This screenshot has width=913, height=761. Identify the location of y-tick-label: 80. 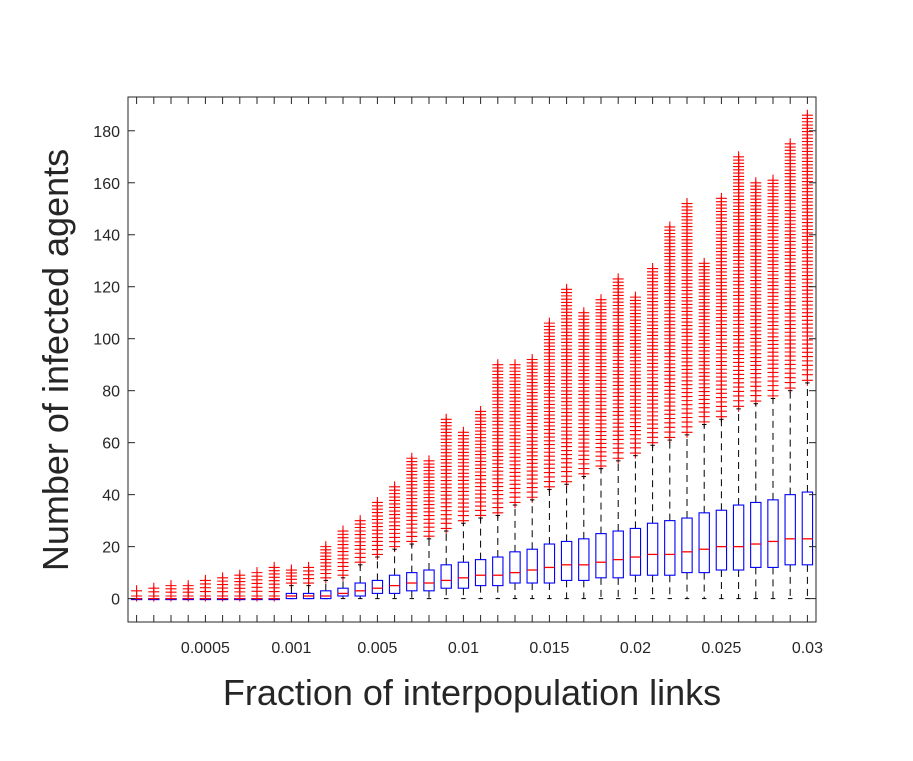
(111, 392).